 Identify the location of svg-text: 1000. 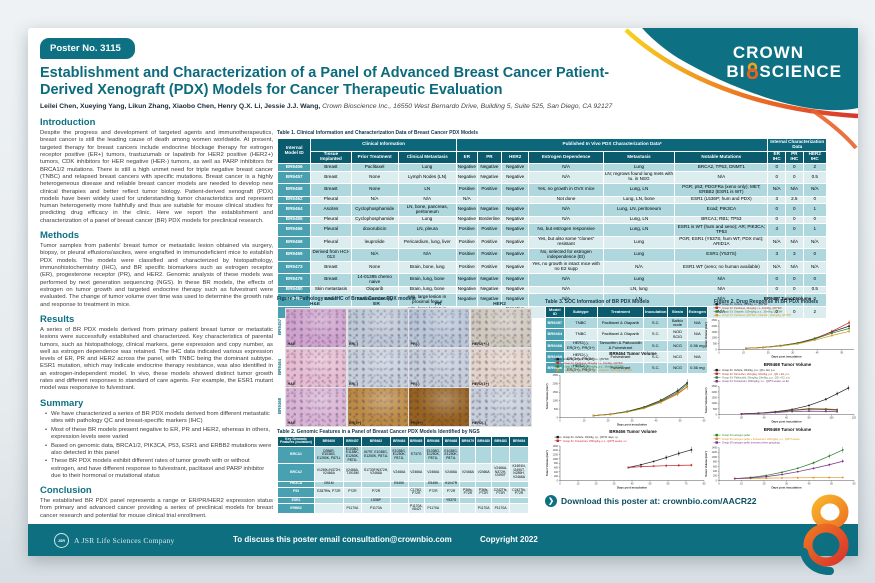
(556, 401).